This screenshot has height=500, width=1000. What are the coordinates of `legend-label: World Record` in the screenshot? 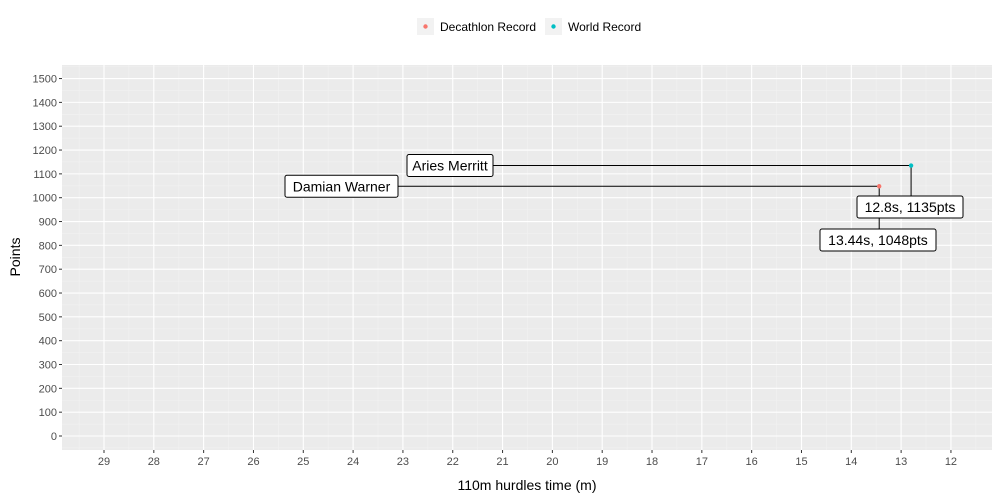 It's located at (604, 27).